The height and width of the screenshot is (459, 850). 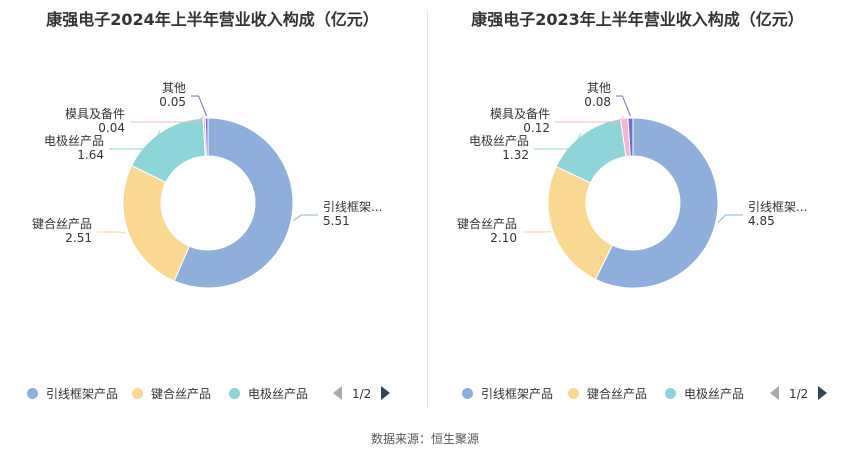 What do you see at coordinates (515, 155) in the screenshot?
I see `slice-label-value-2: 1.32` at bounding box center [515, 155].